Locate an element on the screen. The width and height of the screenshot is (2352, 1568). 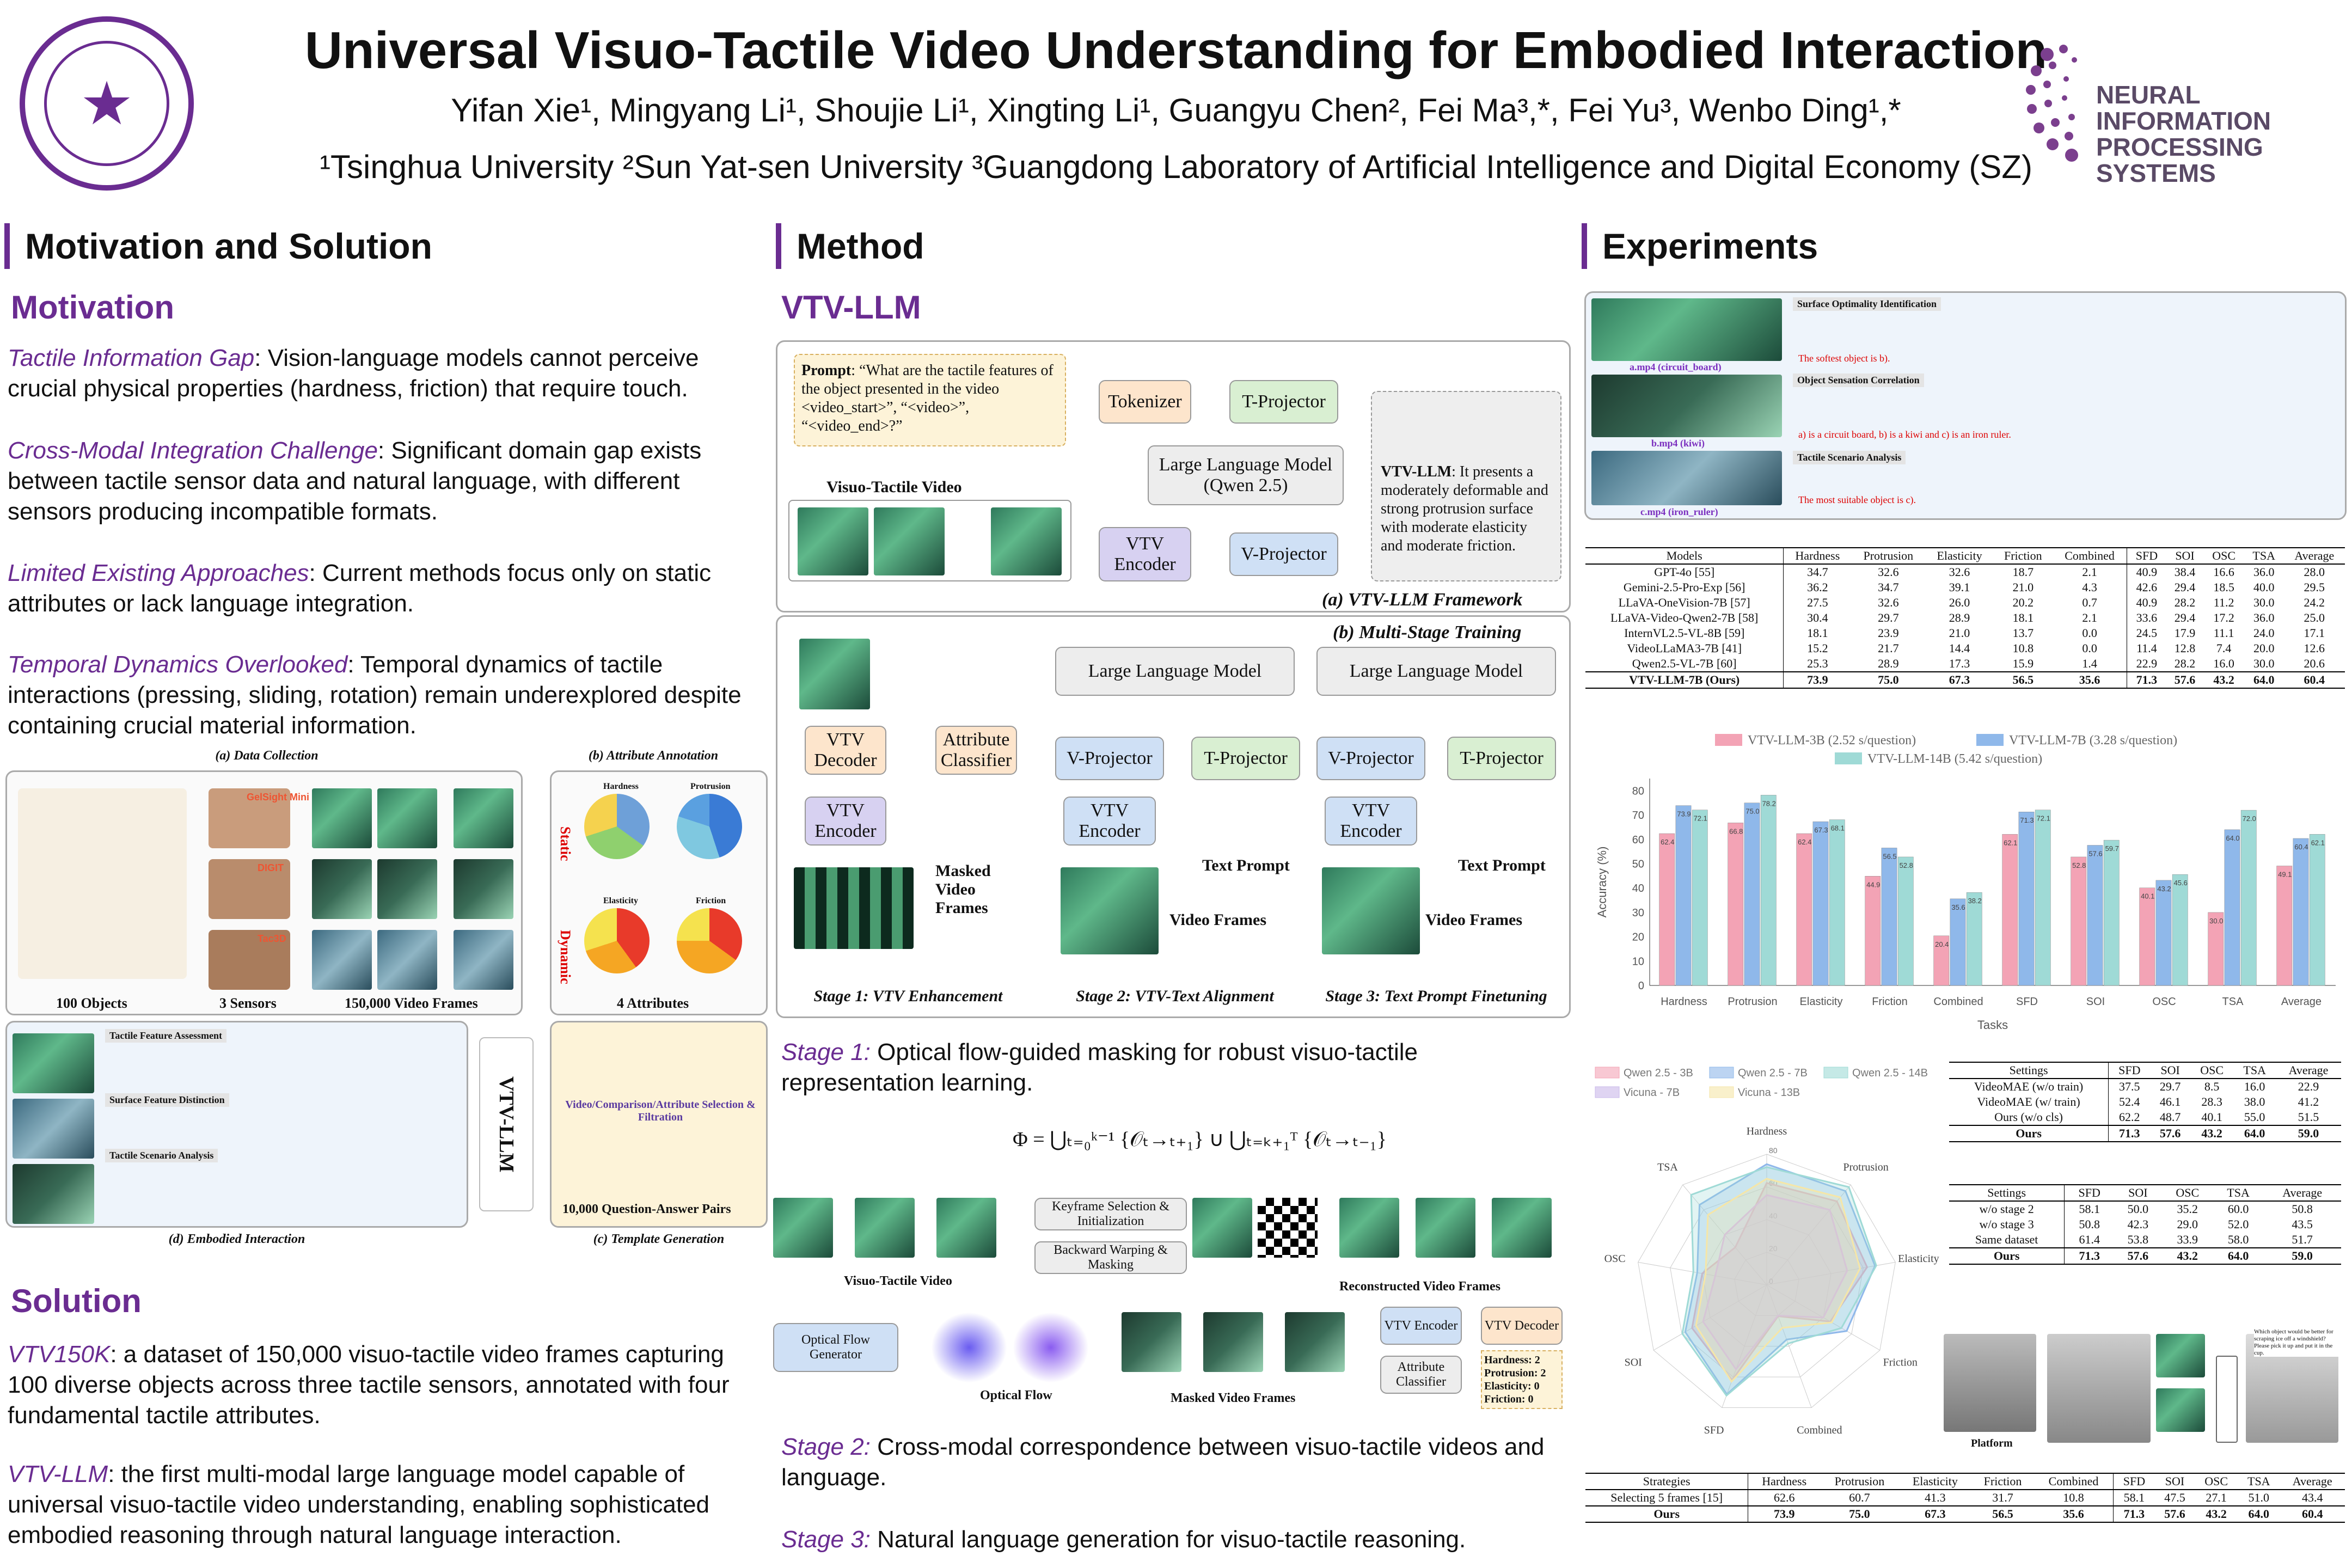
stage1-lead: Stage 1: is located at coordinates (826, 1052).